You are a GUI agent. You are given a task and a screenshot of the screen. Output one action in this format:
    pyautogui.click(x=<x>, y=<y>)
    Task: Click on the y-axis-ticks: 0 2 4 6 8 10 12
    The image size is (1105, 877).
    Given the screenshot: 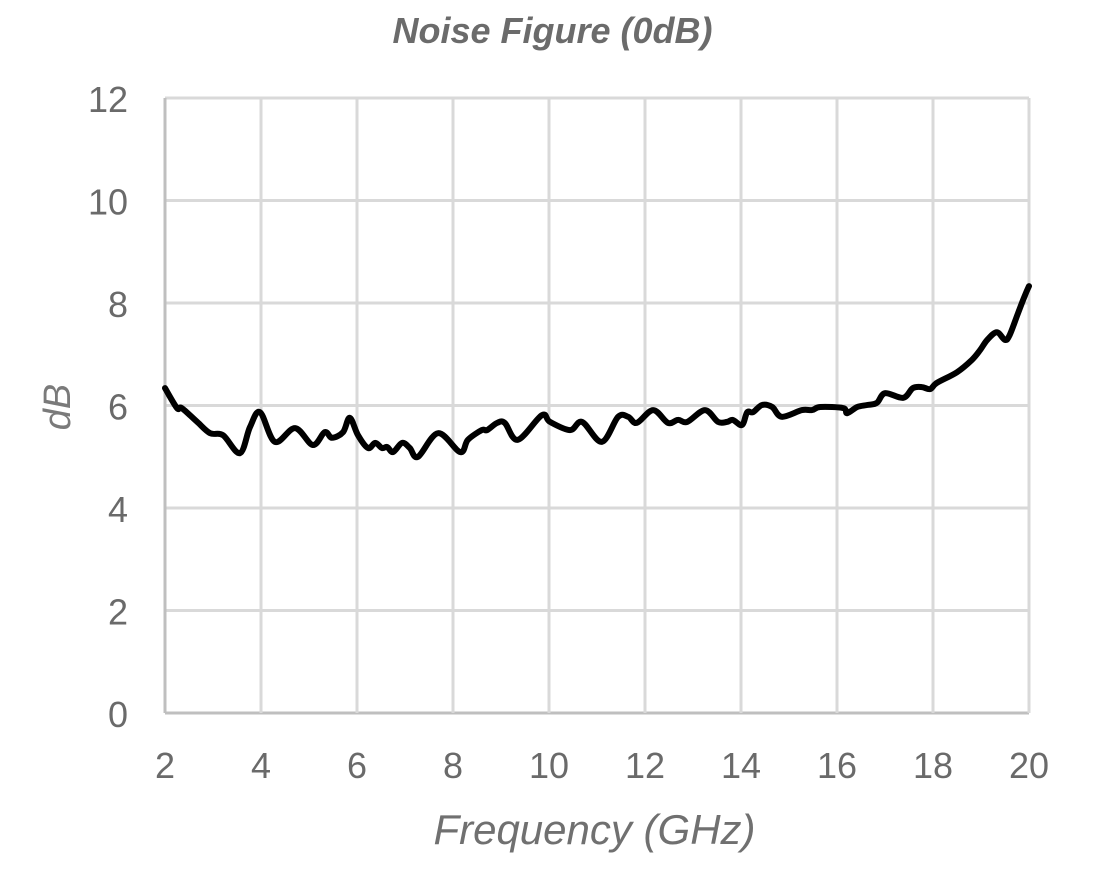 What is the action you would take?
    pyautogui.click(x=108, y=407)
    